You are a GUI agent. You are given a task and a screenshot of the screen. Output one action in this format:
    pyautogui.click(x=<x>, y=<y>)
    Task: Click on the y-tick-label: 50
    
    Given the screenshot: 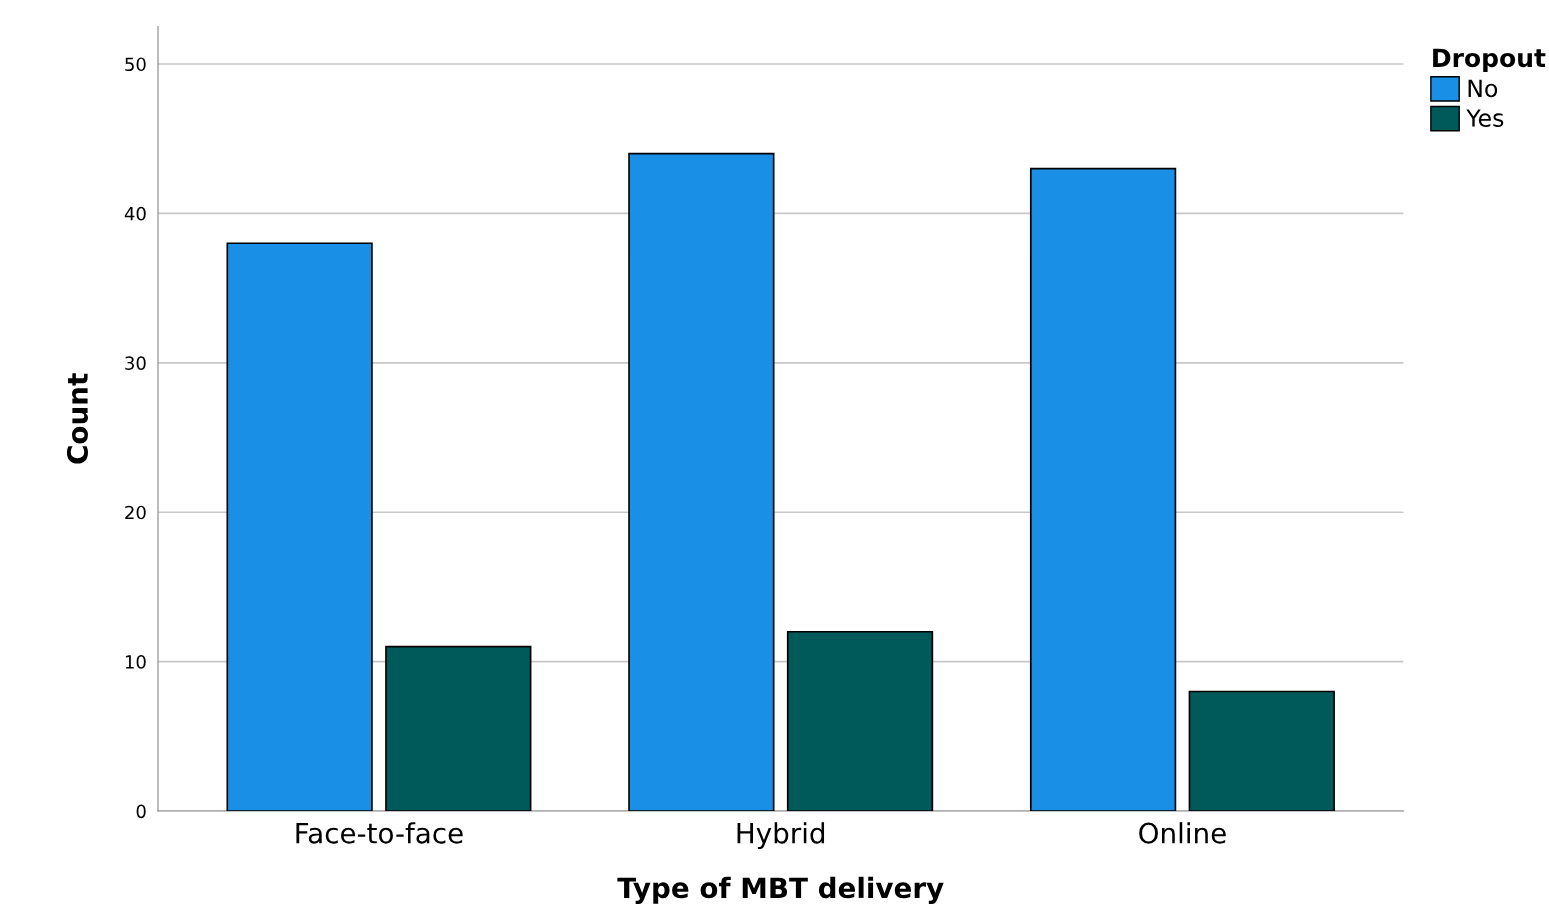 What is the action you would take?
    pyautogui.click(x=135, y=64)
    